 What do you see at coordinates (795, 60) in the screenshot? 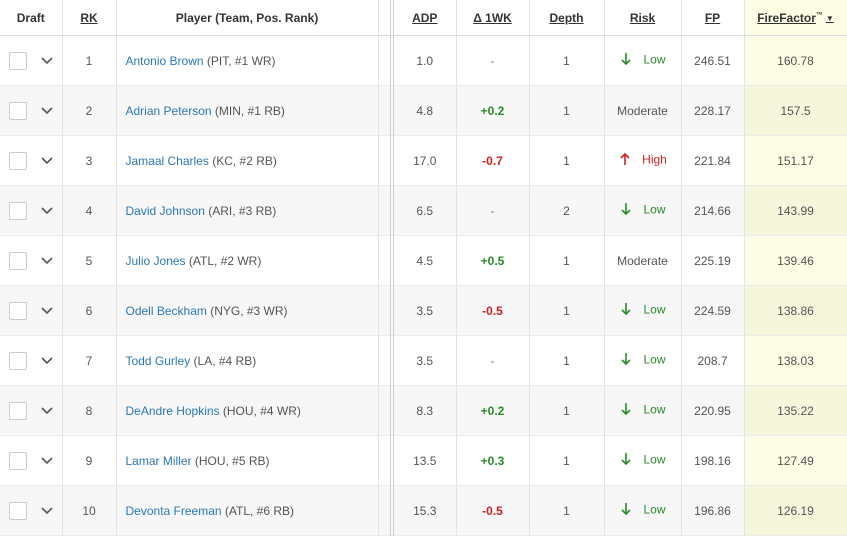
I see `firefactor-cell: 160.78` at bounding box center [795, 60].